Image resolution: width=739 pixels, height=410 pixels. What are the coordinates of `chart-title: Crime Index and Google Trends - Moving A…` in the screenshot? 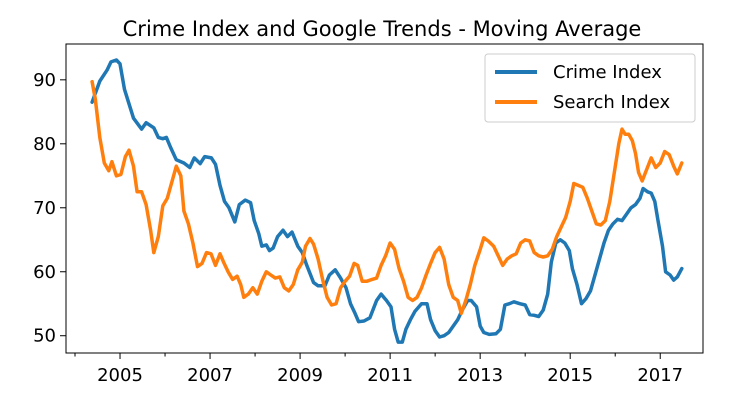 It's located at (382, 29).